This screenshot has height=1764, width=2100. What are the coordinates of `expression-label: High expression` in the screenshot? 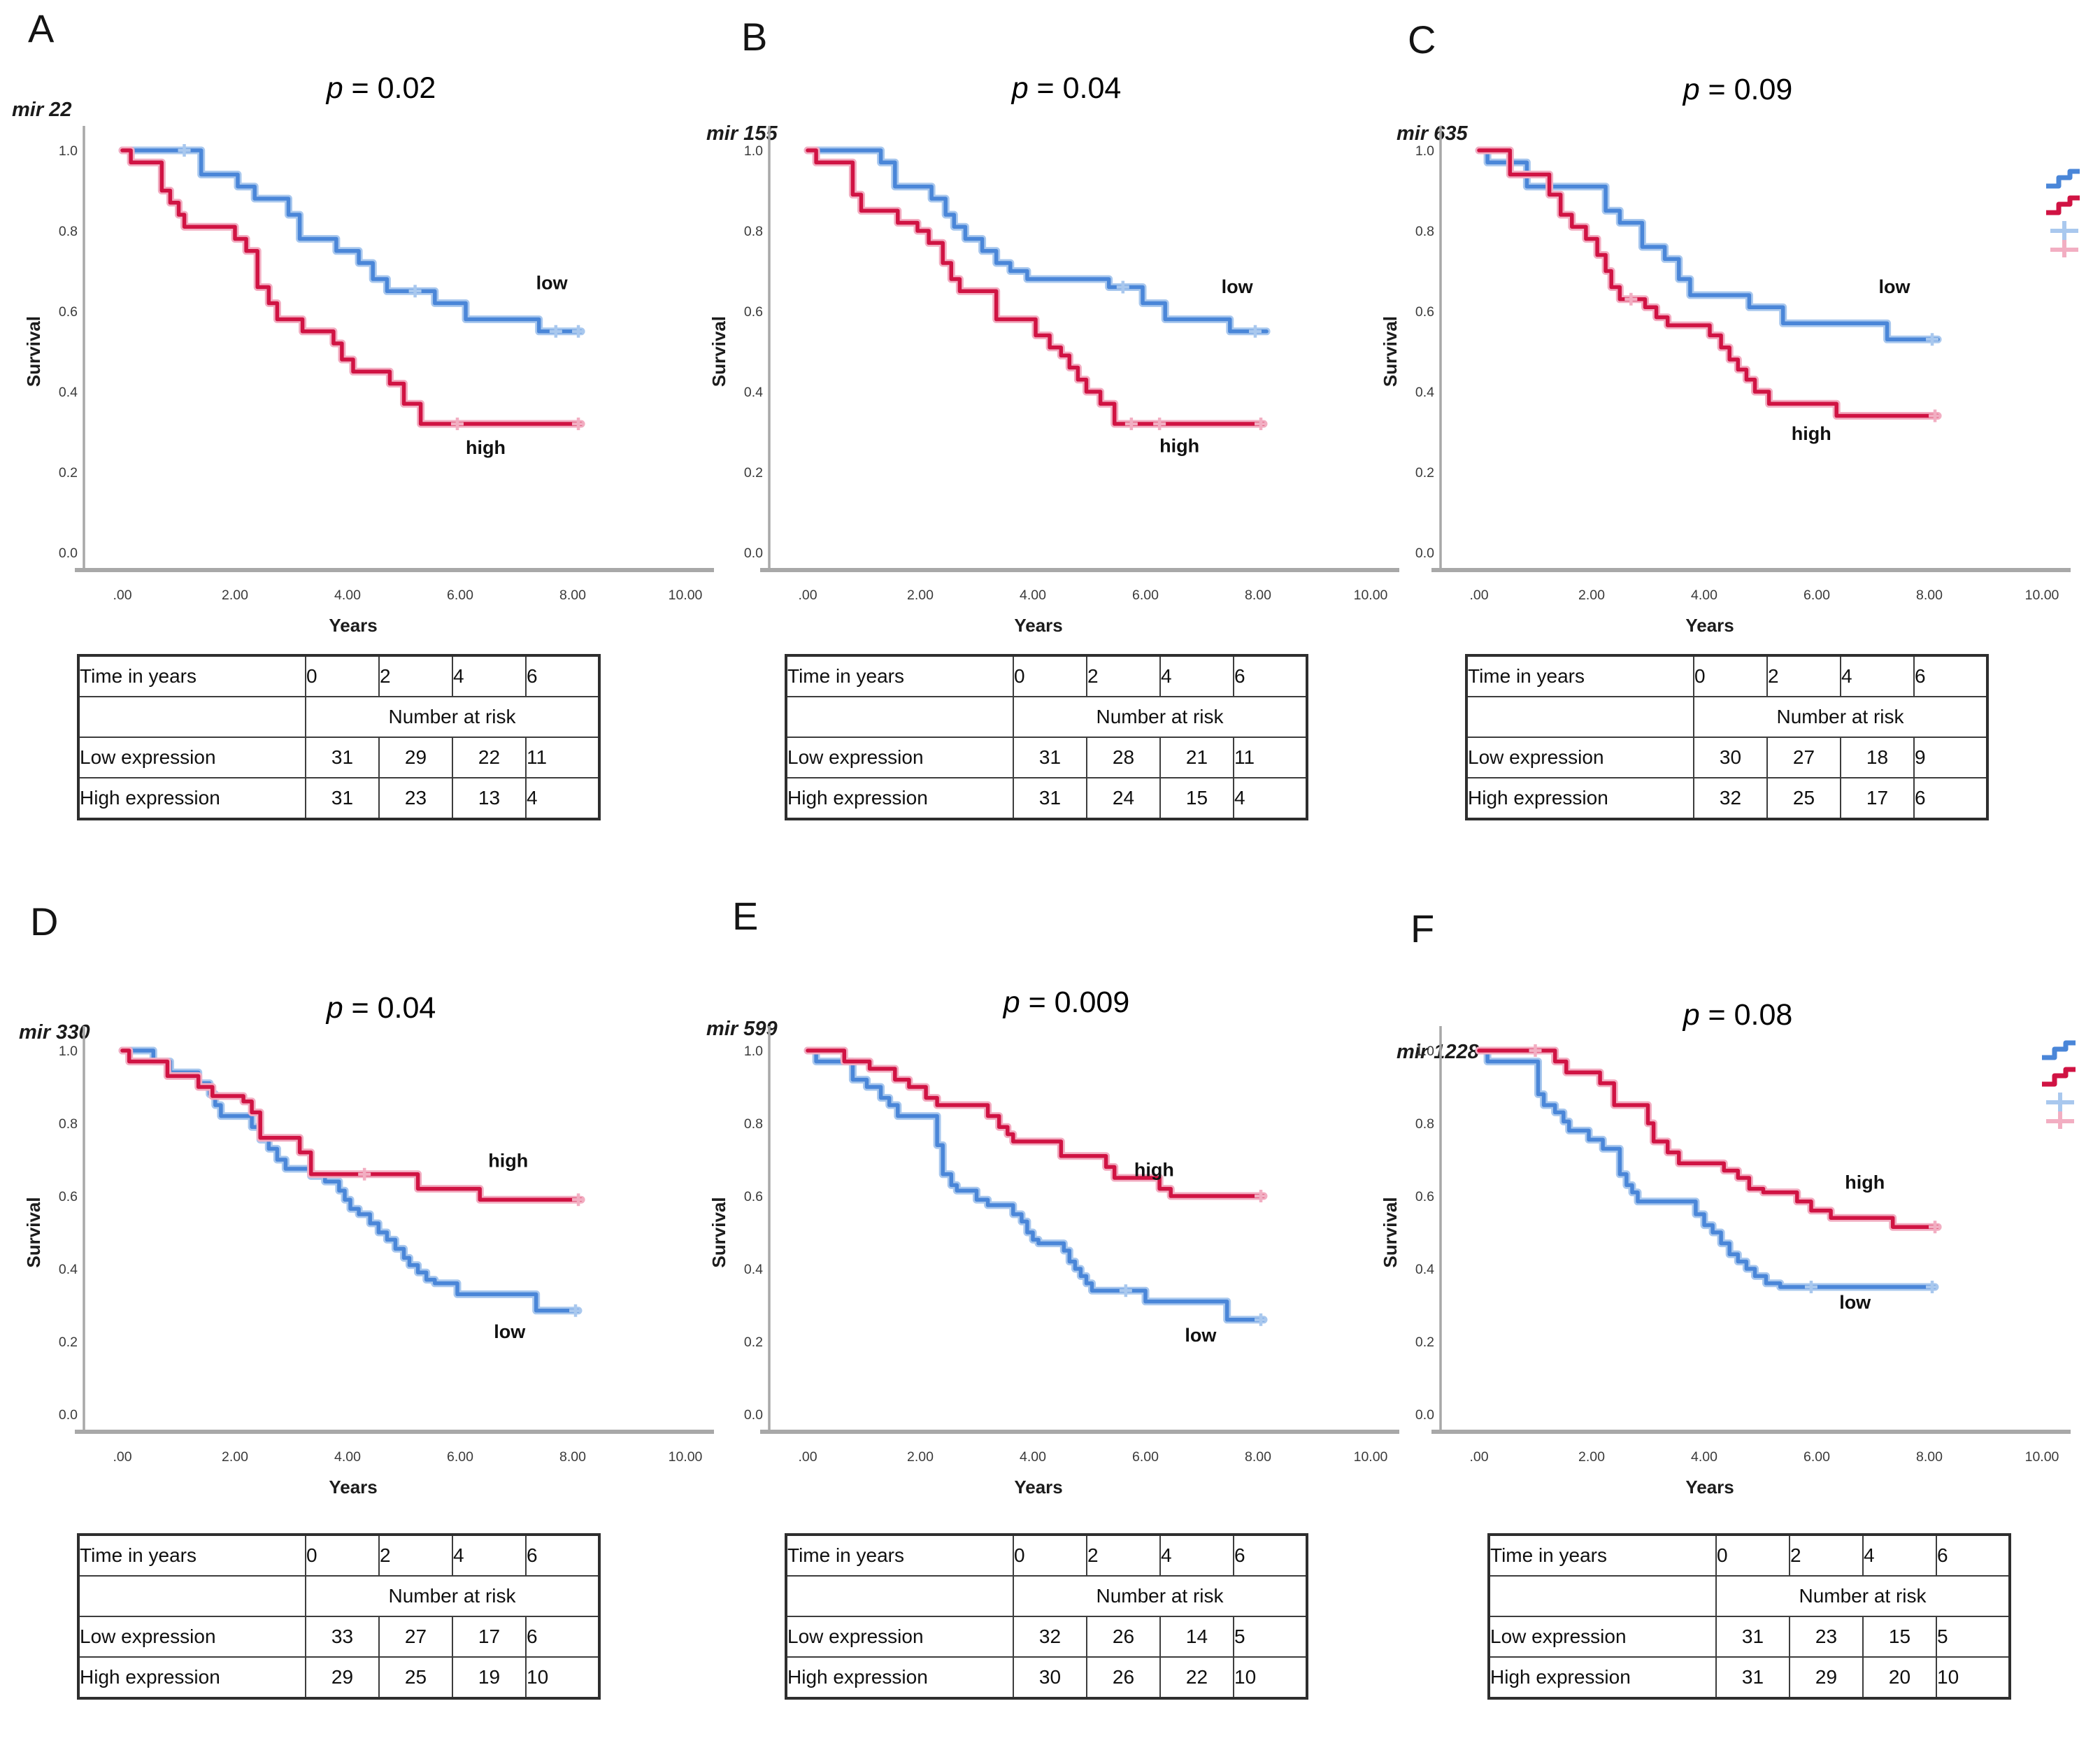 It's located at (899, 798).